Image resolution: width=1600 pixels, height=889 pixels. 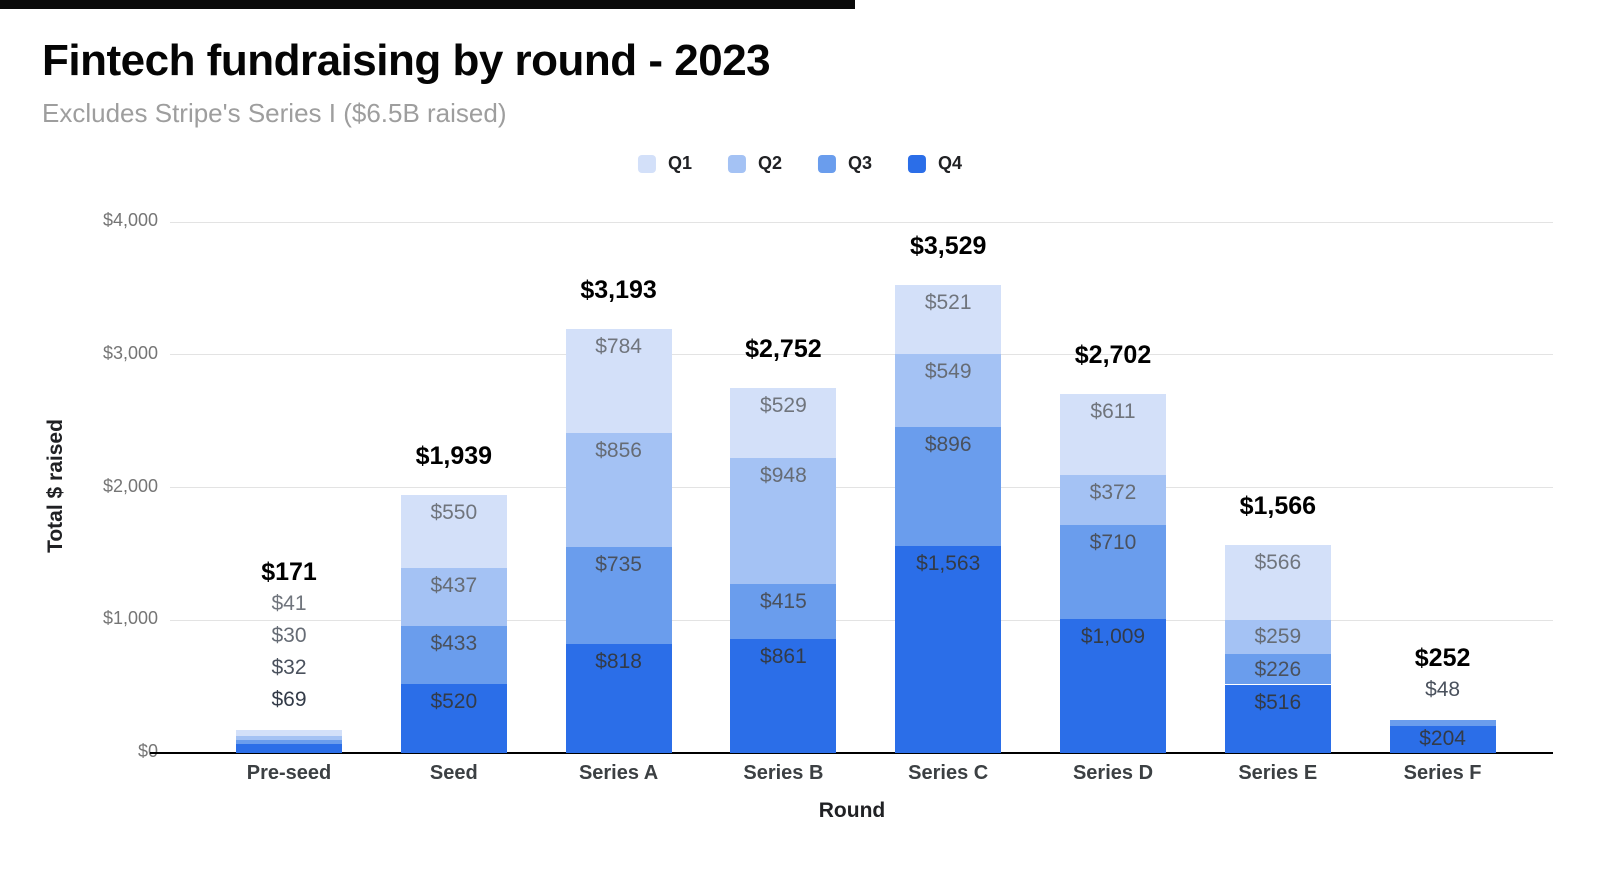 What do you see at coordinates (860, 163) in the screenshot?
I see `legend-label: Q3` at bounding box center [860, 163].